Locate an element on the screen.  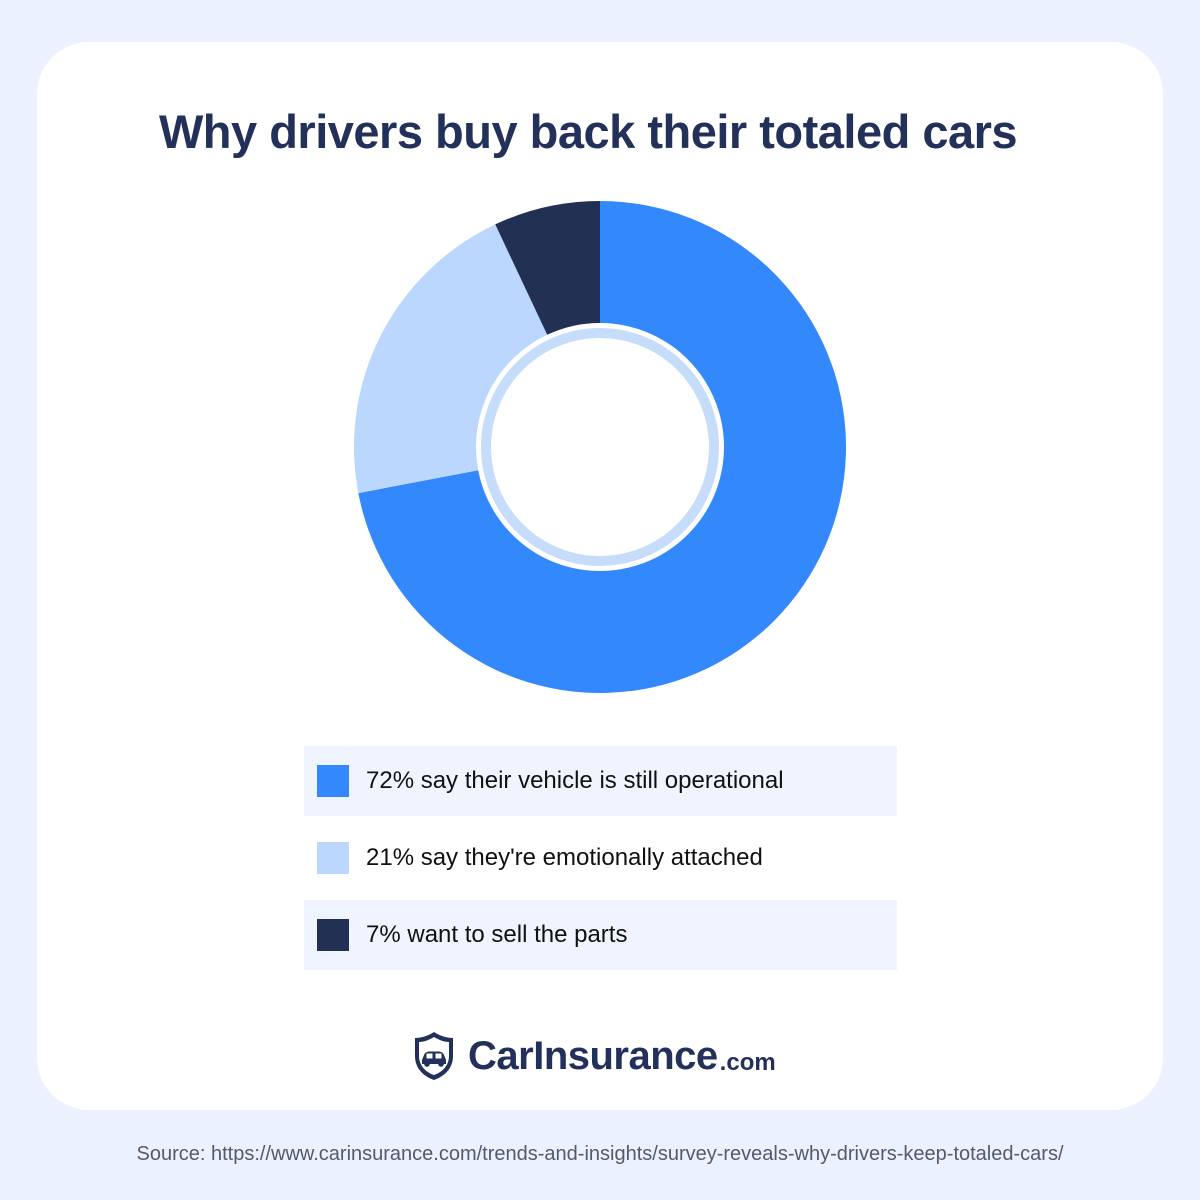
legend-item-emotional: 21% say they're emotionally attached is located at coordinates (600, 858).